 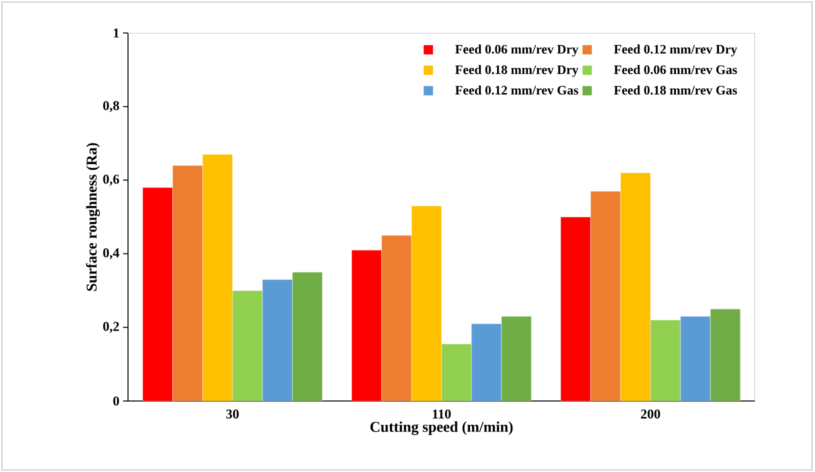 What do you see at coordinates (111, 254) in the screenshot?
I see `y-tick-label: 0,4` at bounding box center [111, 254].